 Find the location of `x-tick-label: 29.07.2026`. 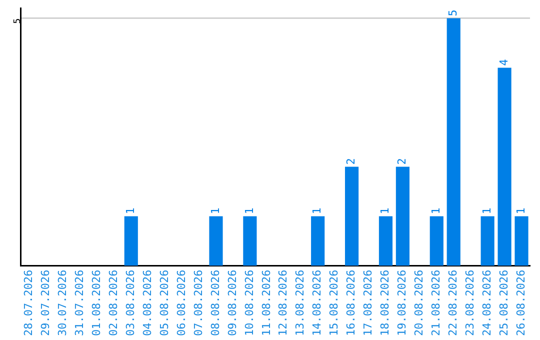

x-tick-label: 29.07.2026 is located at coordinates (45, 303).